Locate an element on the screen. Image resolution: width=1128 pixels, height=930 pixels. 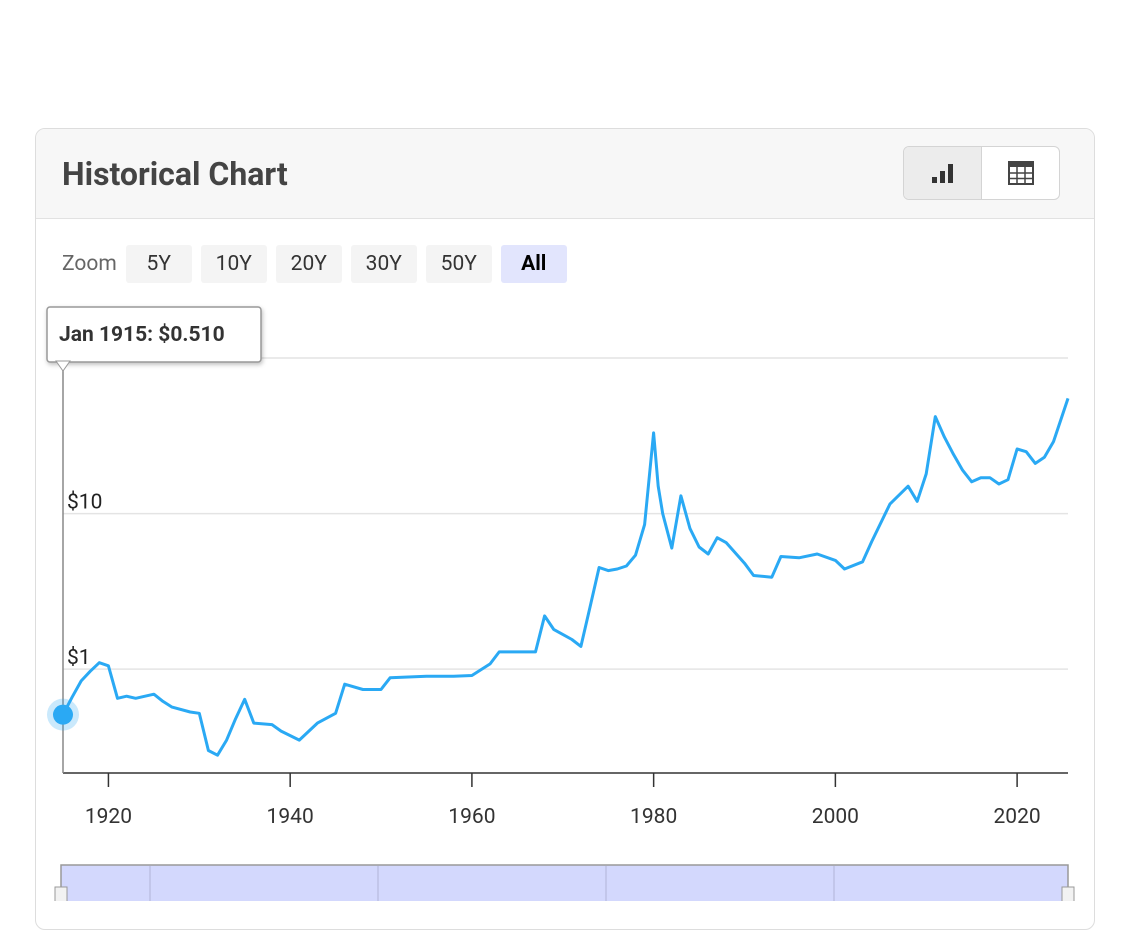
zoom-button: All is located at coordinates (533, 264).